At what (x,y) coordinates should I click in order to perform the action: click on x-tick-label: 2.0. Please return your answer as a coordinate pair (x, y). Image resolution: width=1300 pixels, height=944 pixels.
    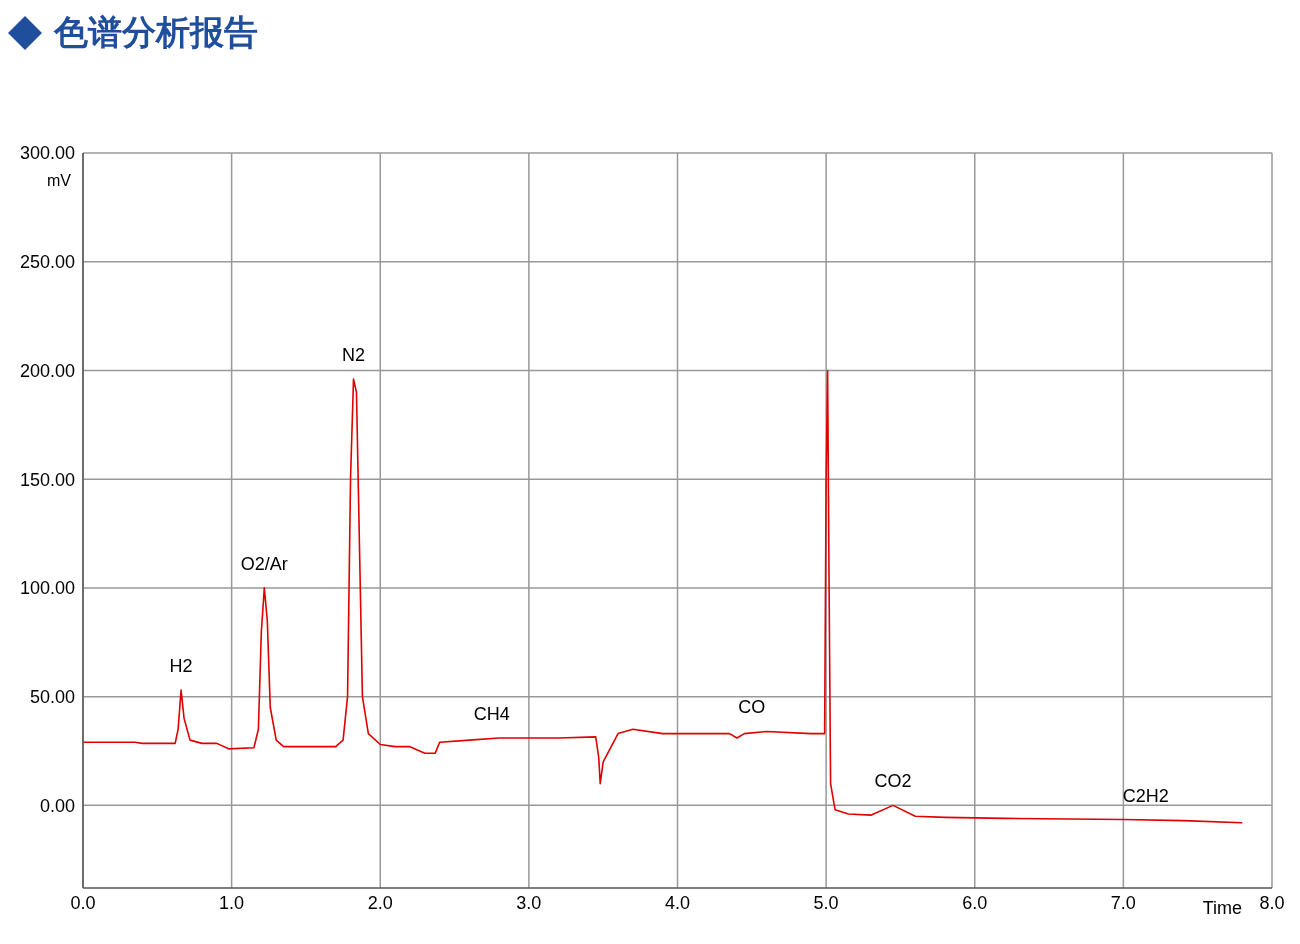
    Looking at the image, I should click on (380, 902).